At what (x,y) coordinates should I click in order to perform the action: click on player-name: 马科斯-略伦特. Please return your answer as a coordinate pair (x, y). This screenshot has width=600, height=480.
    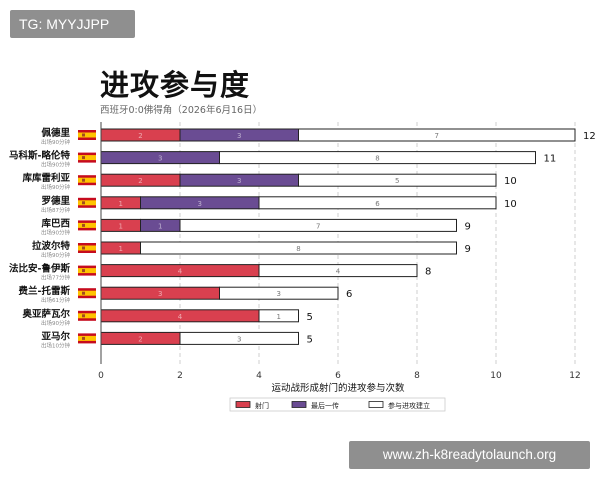
    Looking at the image, I should click on (39, 156).